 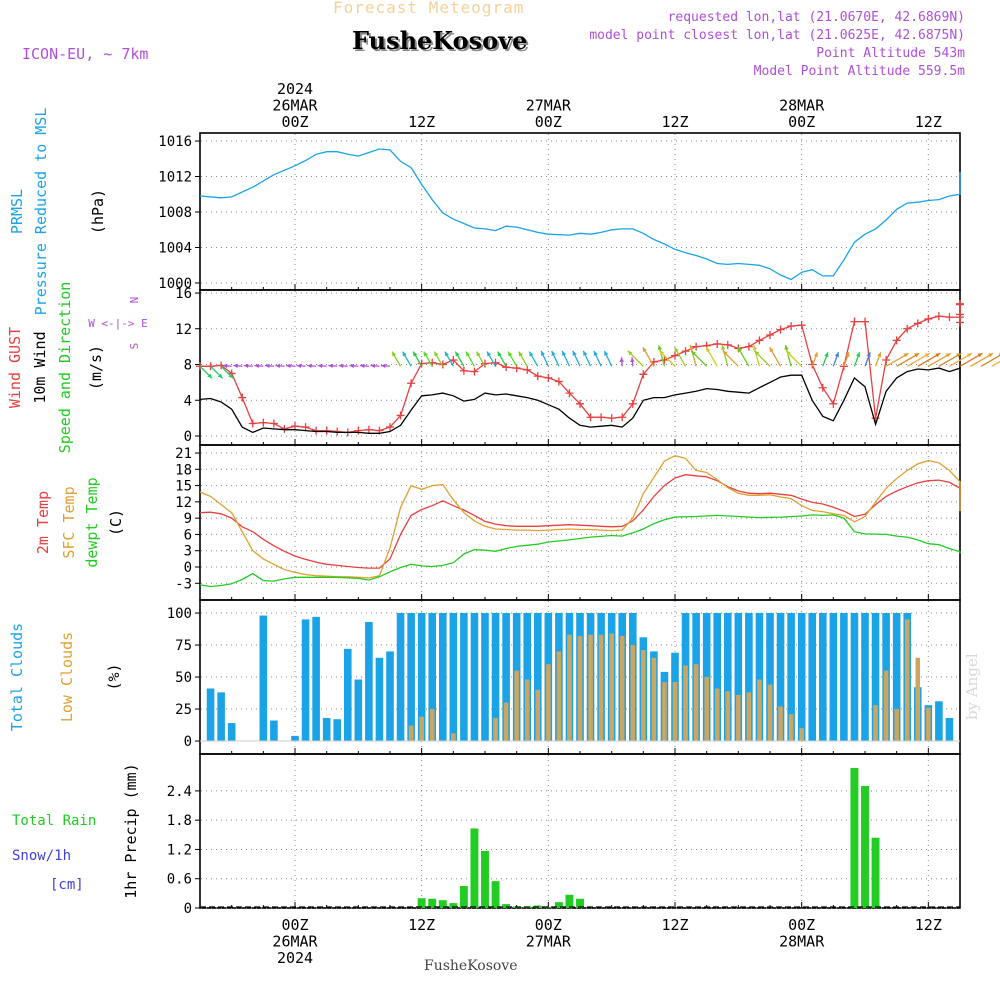 I want to click on compass-label: S, so click(x=134, y=346).